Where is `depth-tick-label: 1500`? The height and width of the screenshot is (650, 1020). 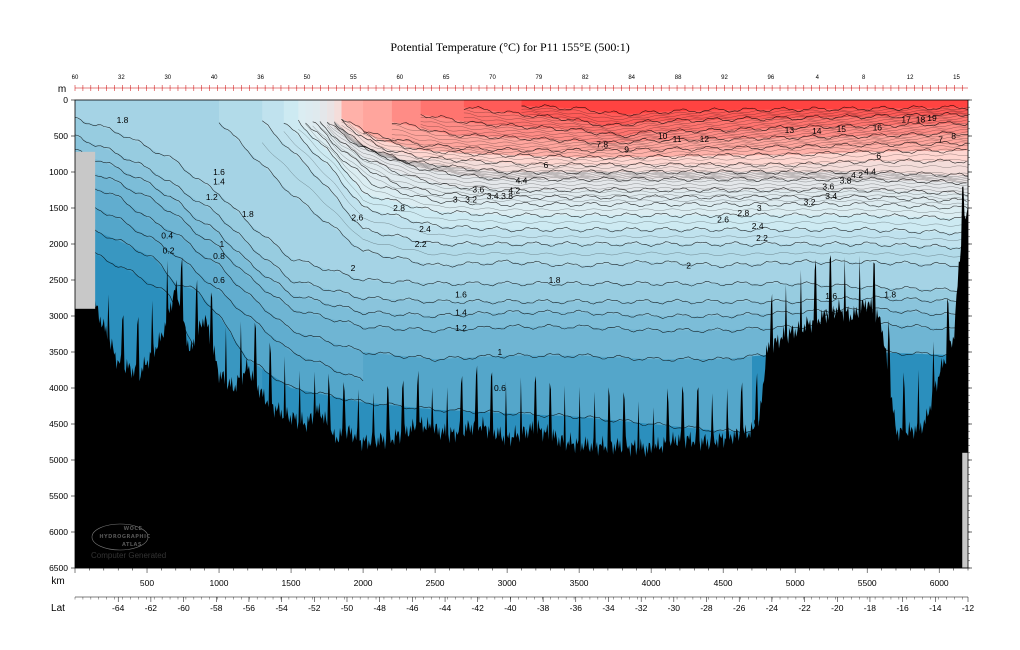
depth-tick-label: 1500 is located at coordinates (58, 208).